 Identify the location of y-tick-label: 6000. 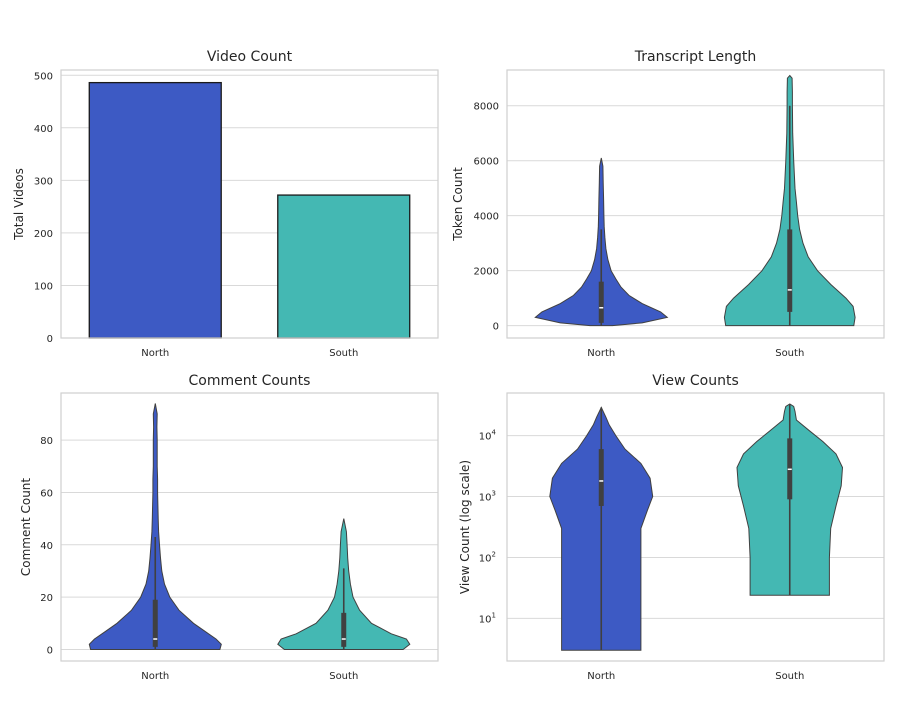
(486, 162).